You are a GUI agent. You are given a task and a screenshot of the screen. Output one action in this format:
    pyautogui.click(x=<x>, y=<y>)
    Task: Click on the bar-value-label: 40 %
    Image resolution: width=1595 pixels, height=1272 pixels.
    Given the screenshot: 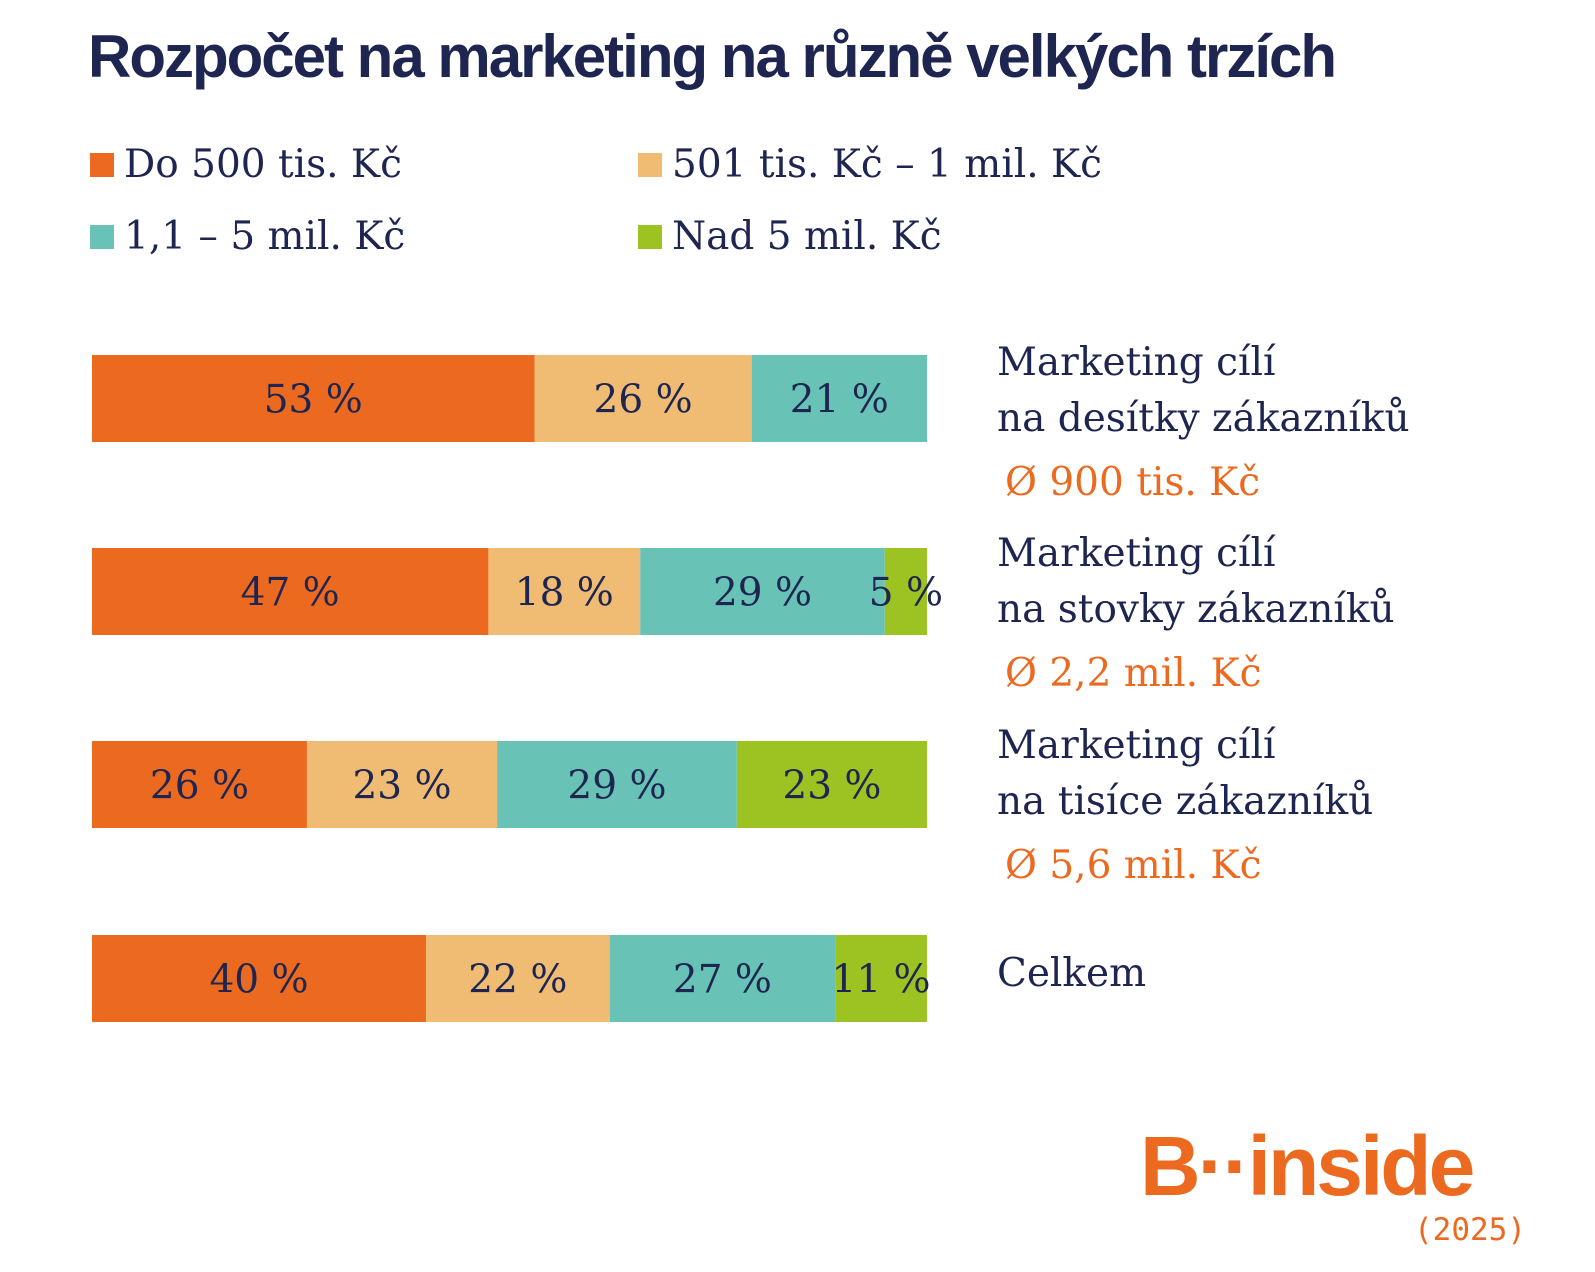 What is the action you would take?
    pyautogui.click(x=258, y=980)
    